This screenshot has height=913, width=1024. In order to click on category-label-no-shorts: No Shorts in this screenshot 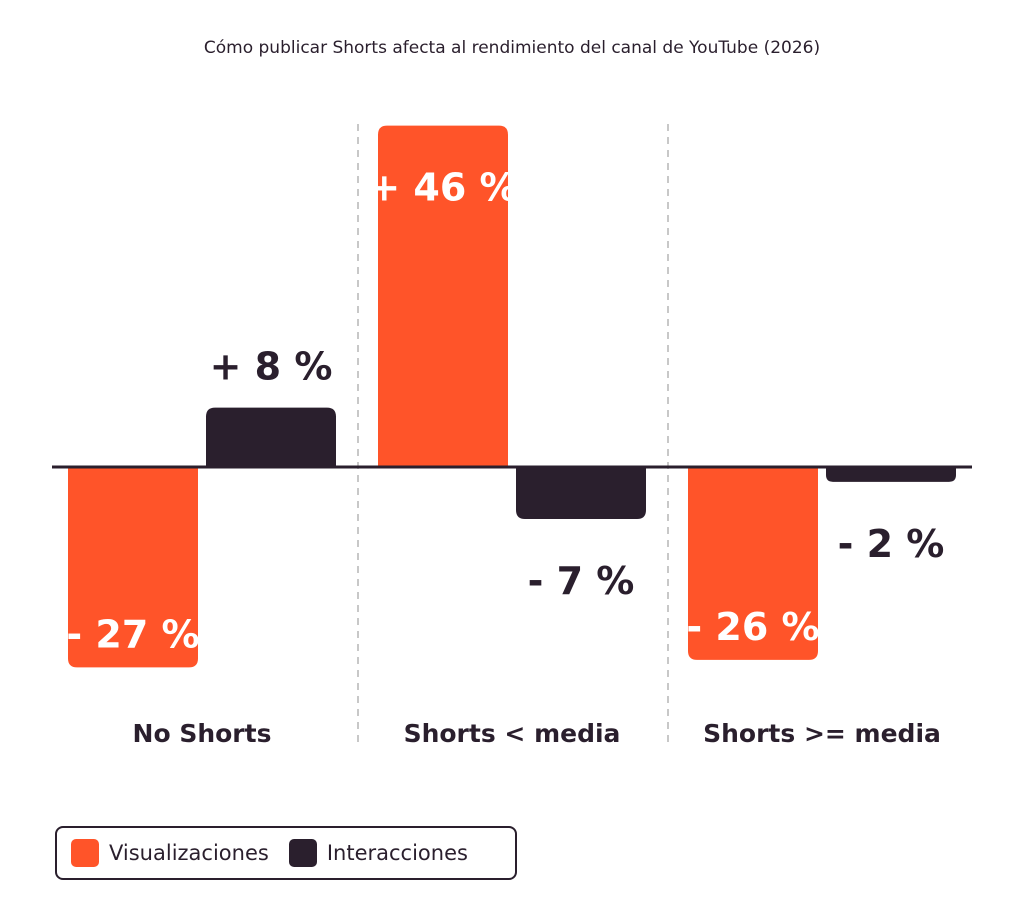, I will do `click(202, 733)`.